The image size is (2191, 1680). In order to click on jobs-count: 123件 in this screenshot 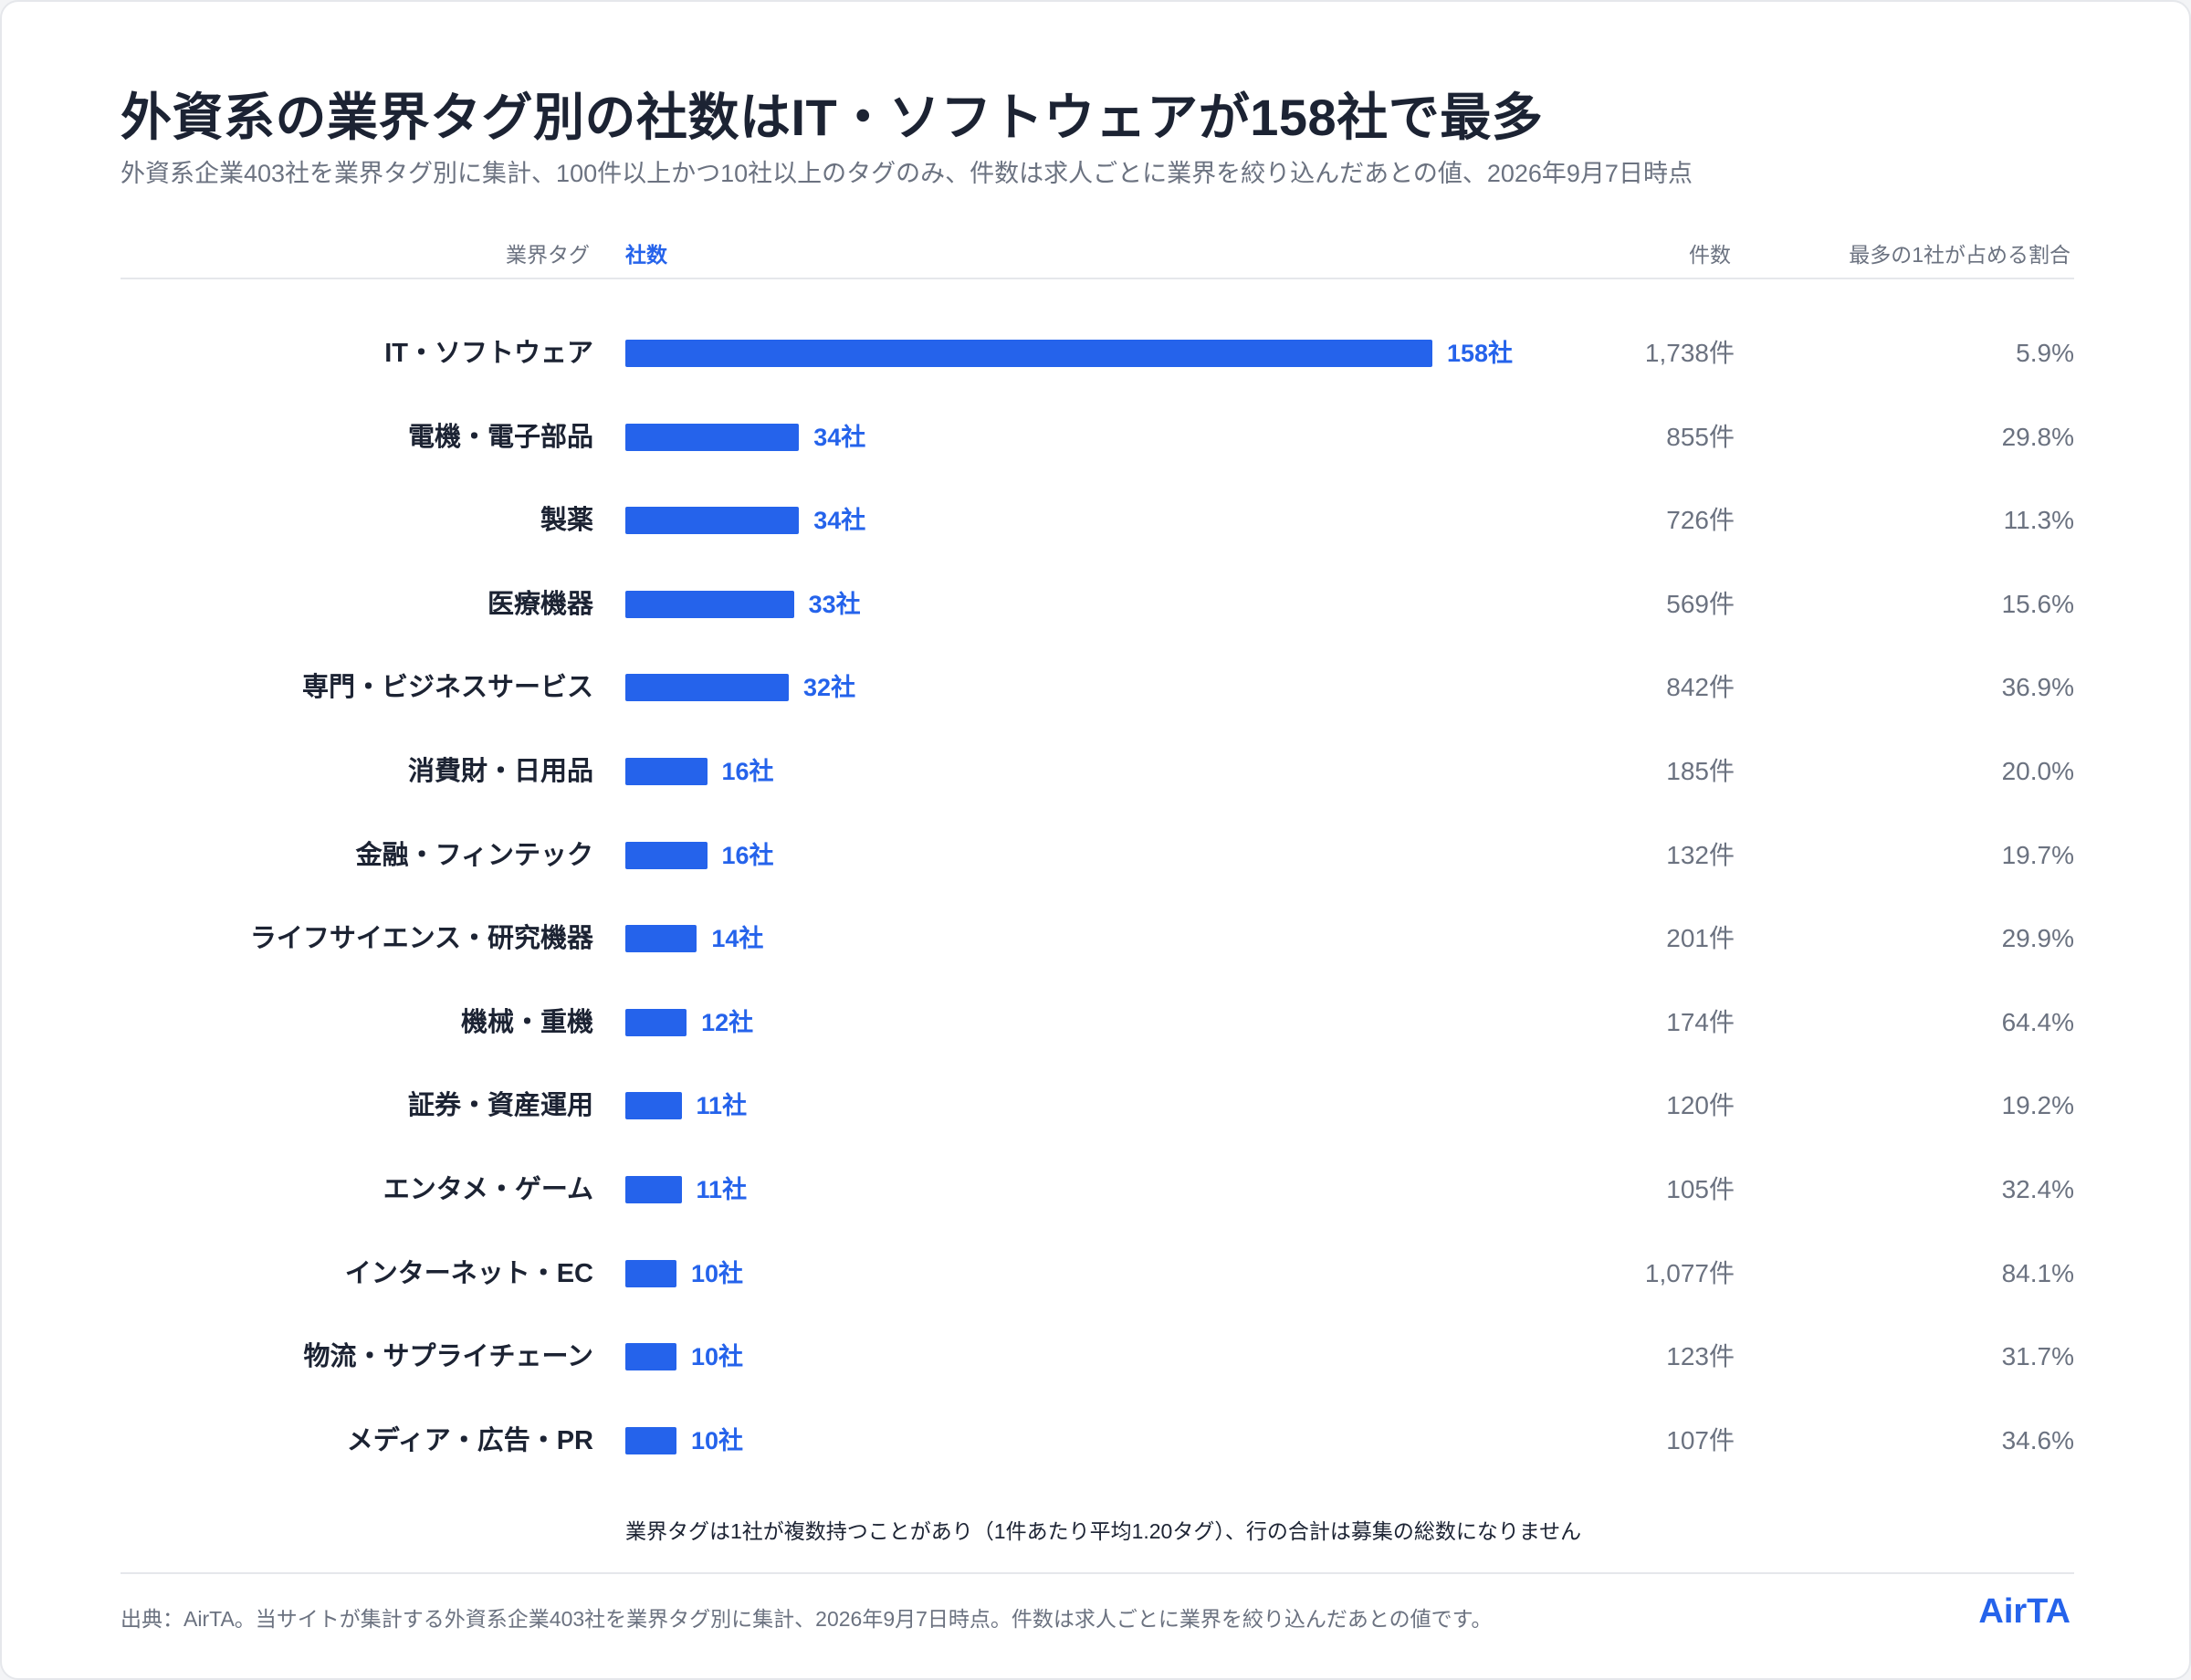, I will do `click(1700, 1356)`.